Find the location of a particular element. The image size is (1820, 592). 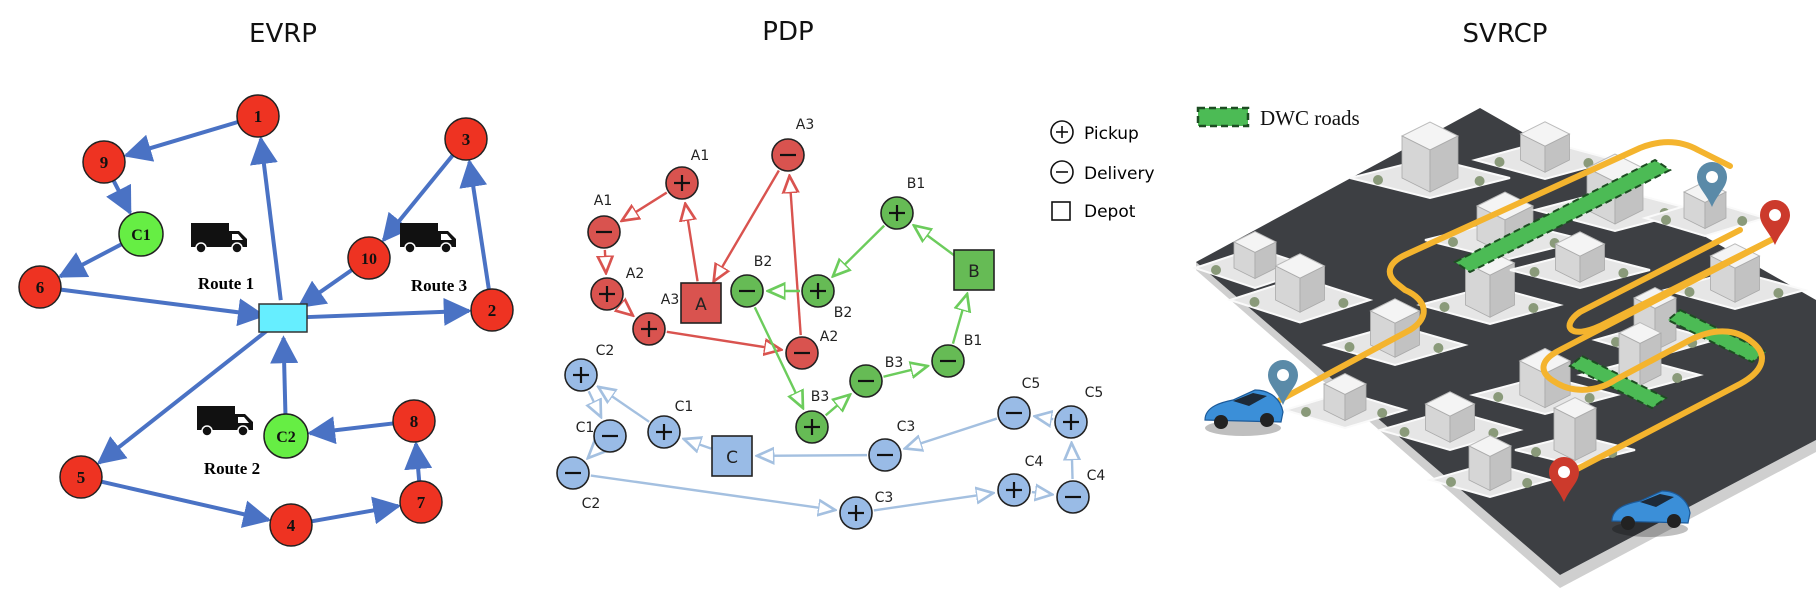

pdp-node-B3p: B3 is located at coordinates (812, 416).